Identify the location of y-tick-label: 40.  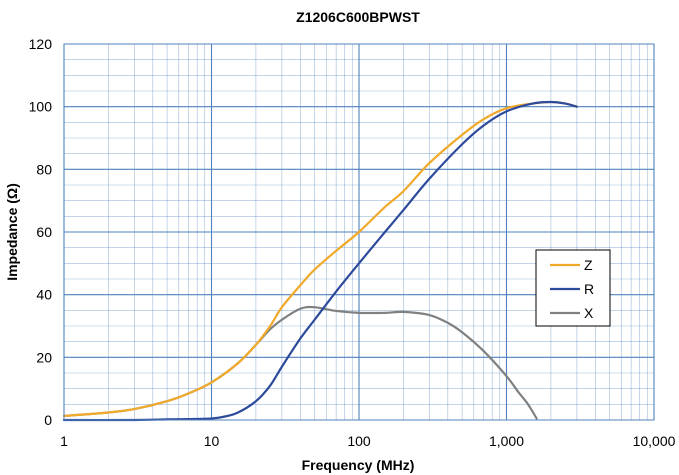
(44, 295).